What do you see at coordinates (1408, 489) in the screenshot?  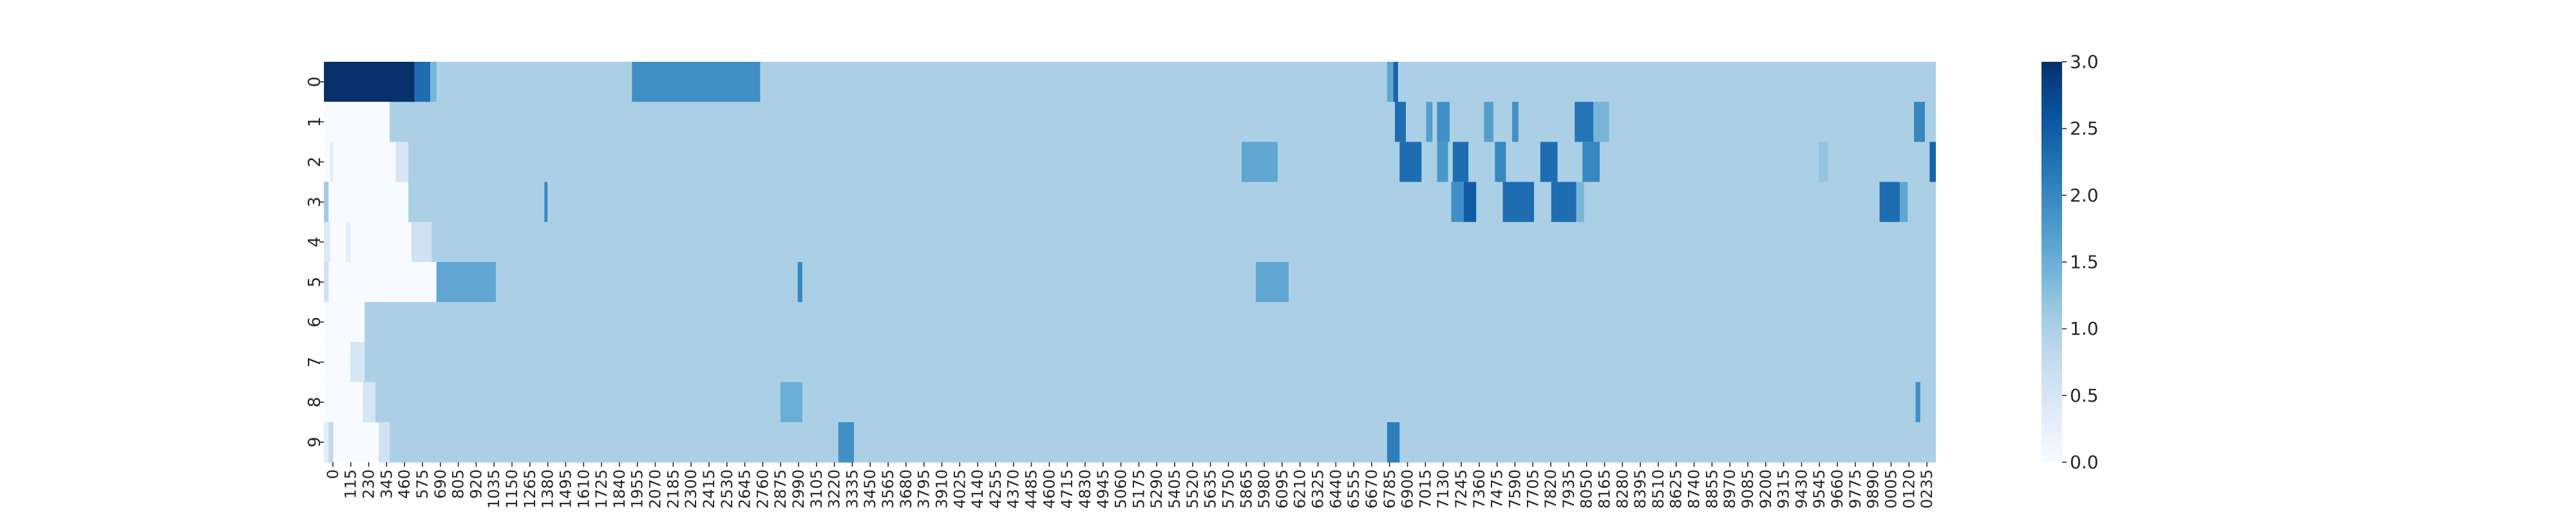 I see `x-tick-label-60: 6900` at bounding box center [1408, 489].